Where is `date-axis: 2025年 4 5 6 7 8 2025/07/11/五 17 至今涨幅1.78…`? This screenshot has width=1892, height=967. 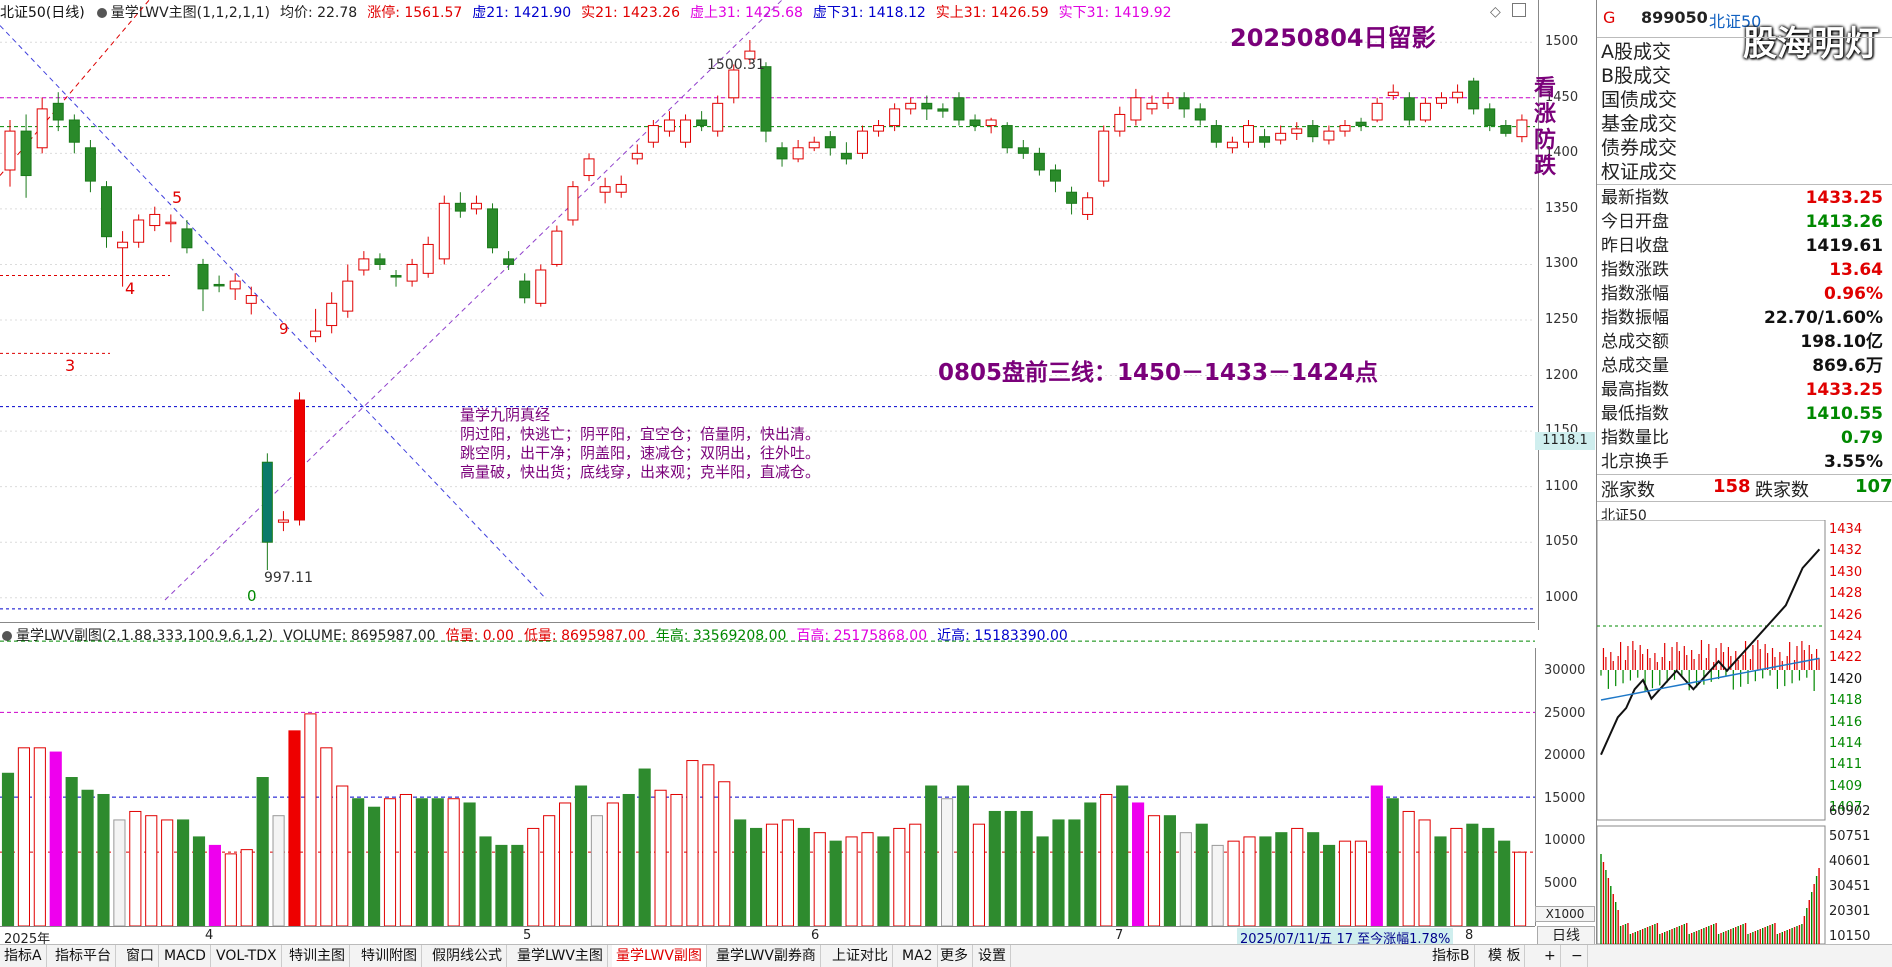 date-axis: 2025年 4 5 6 7 8 2025/07/11/五 17 至今涨幅1.78… is located at coordinates (767, 936).